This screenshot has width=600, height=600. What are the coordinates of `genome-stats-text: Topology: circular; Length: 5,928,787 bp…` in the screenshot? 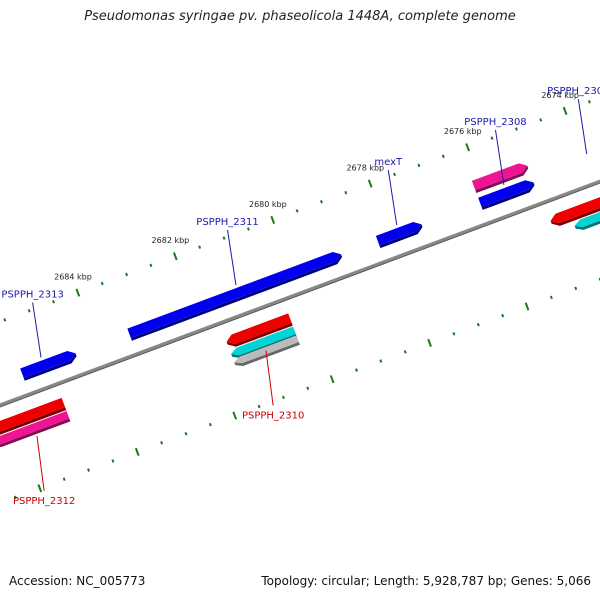 It's located at (426, 581).